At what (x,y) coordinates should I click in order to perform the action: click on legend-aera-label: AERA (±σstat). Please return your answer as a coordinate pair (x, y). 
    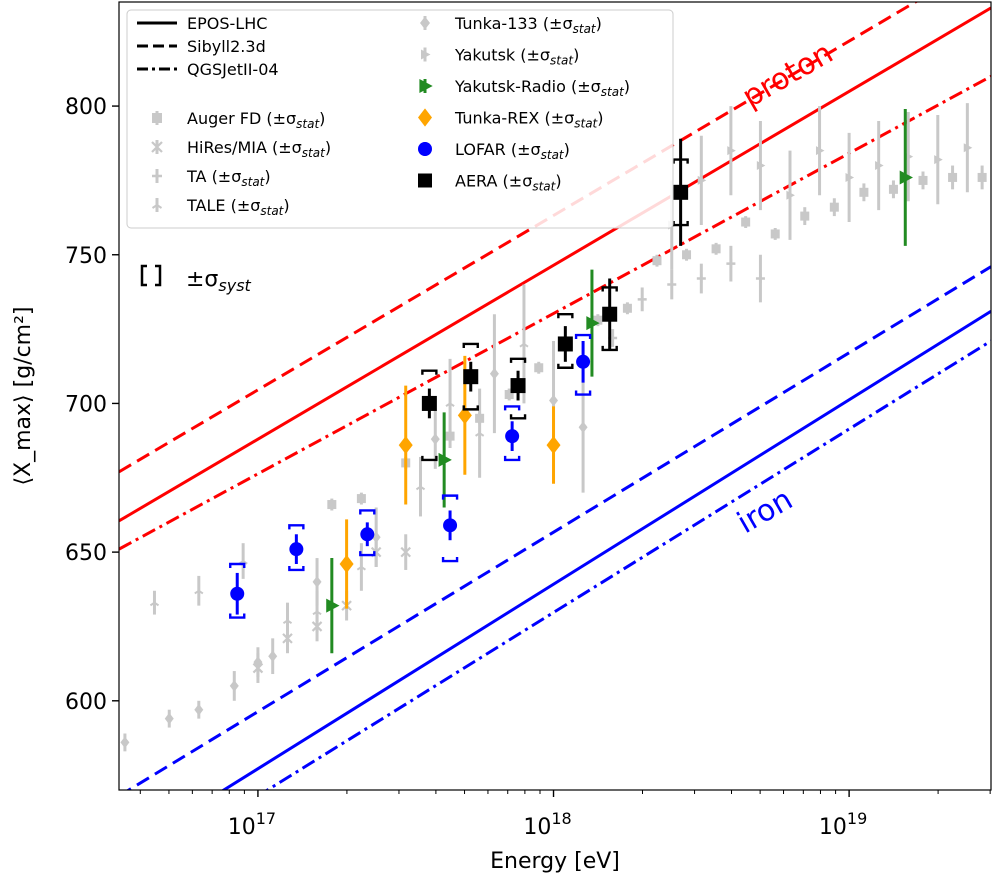
    Looking at the image, I should click on (508, 183).